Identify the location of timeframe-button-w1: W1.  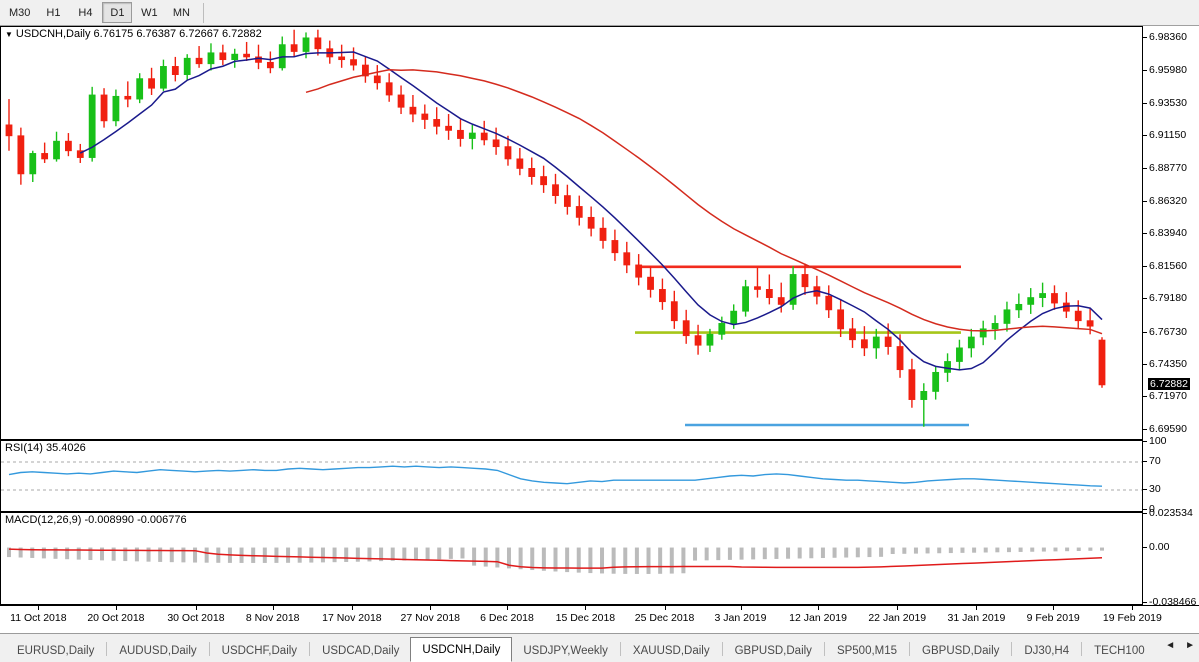
(149, 13).